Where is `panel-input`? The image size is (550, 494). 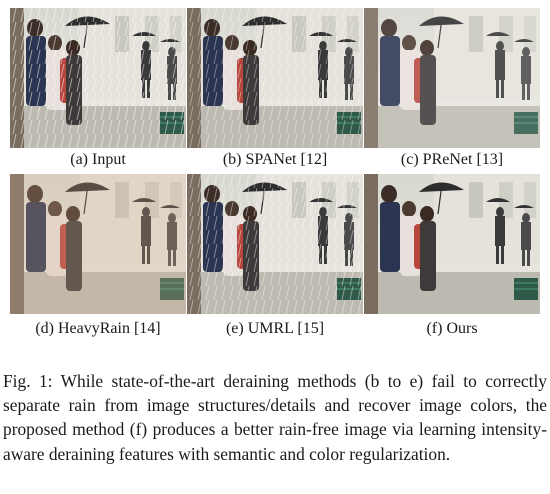 panel-input is located at coordinates (98, 78).